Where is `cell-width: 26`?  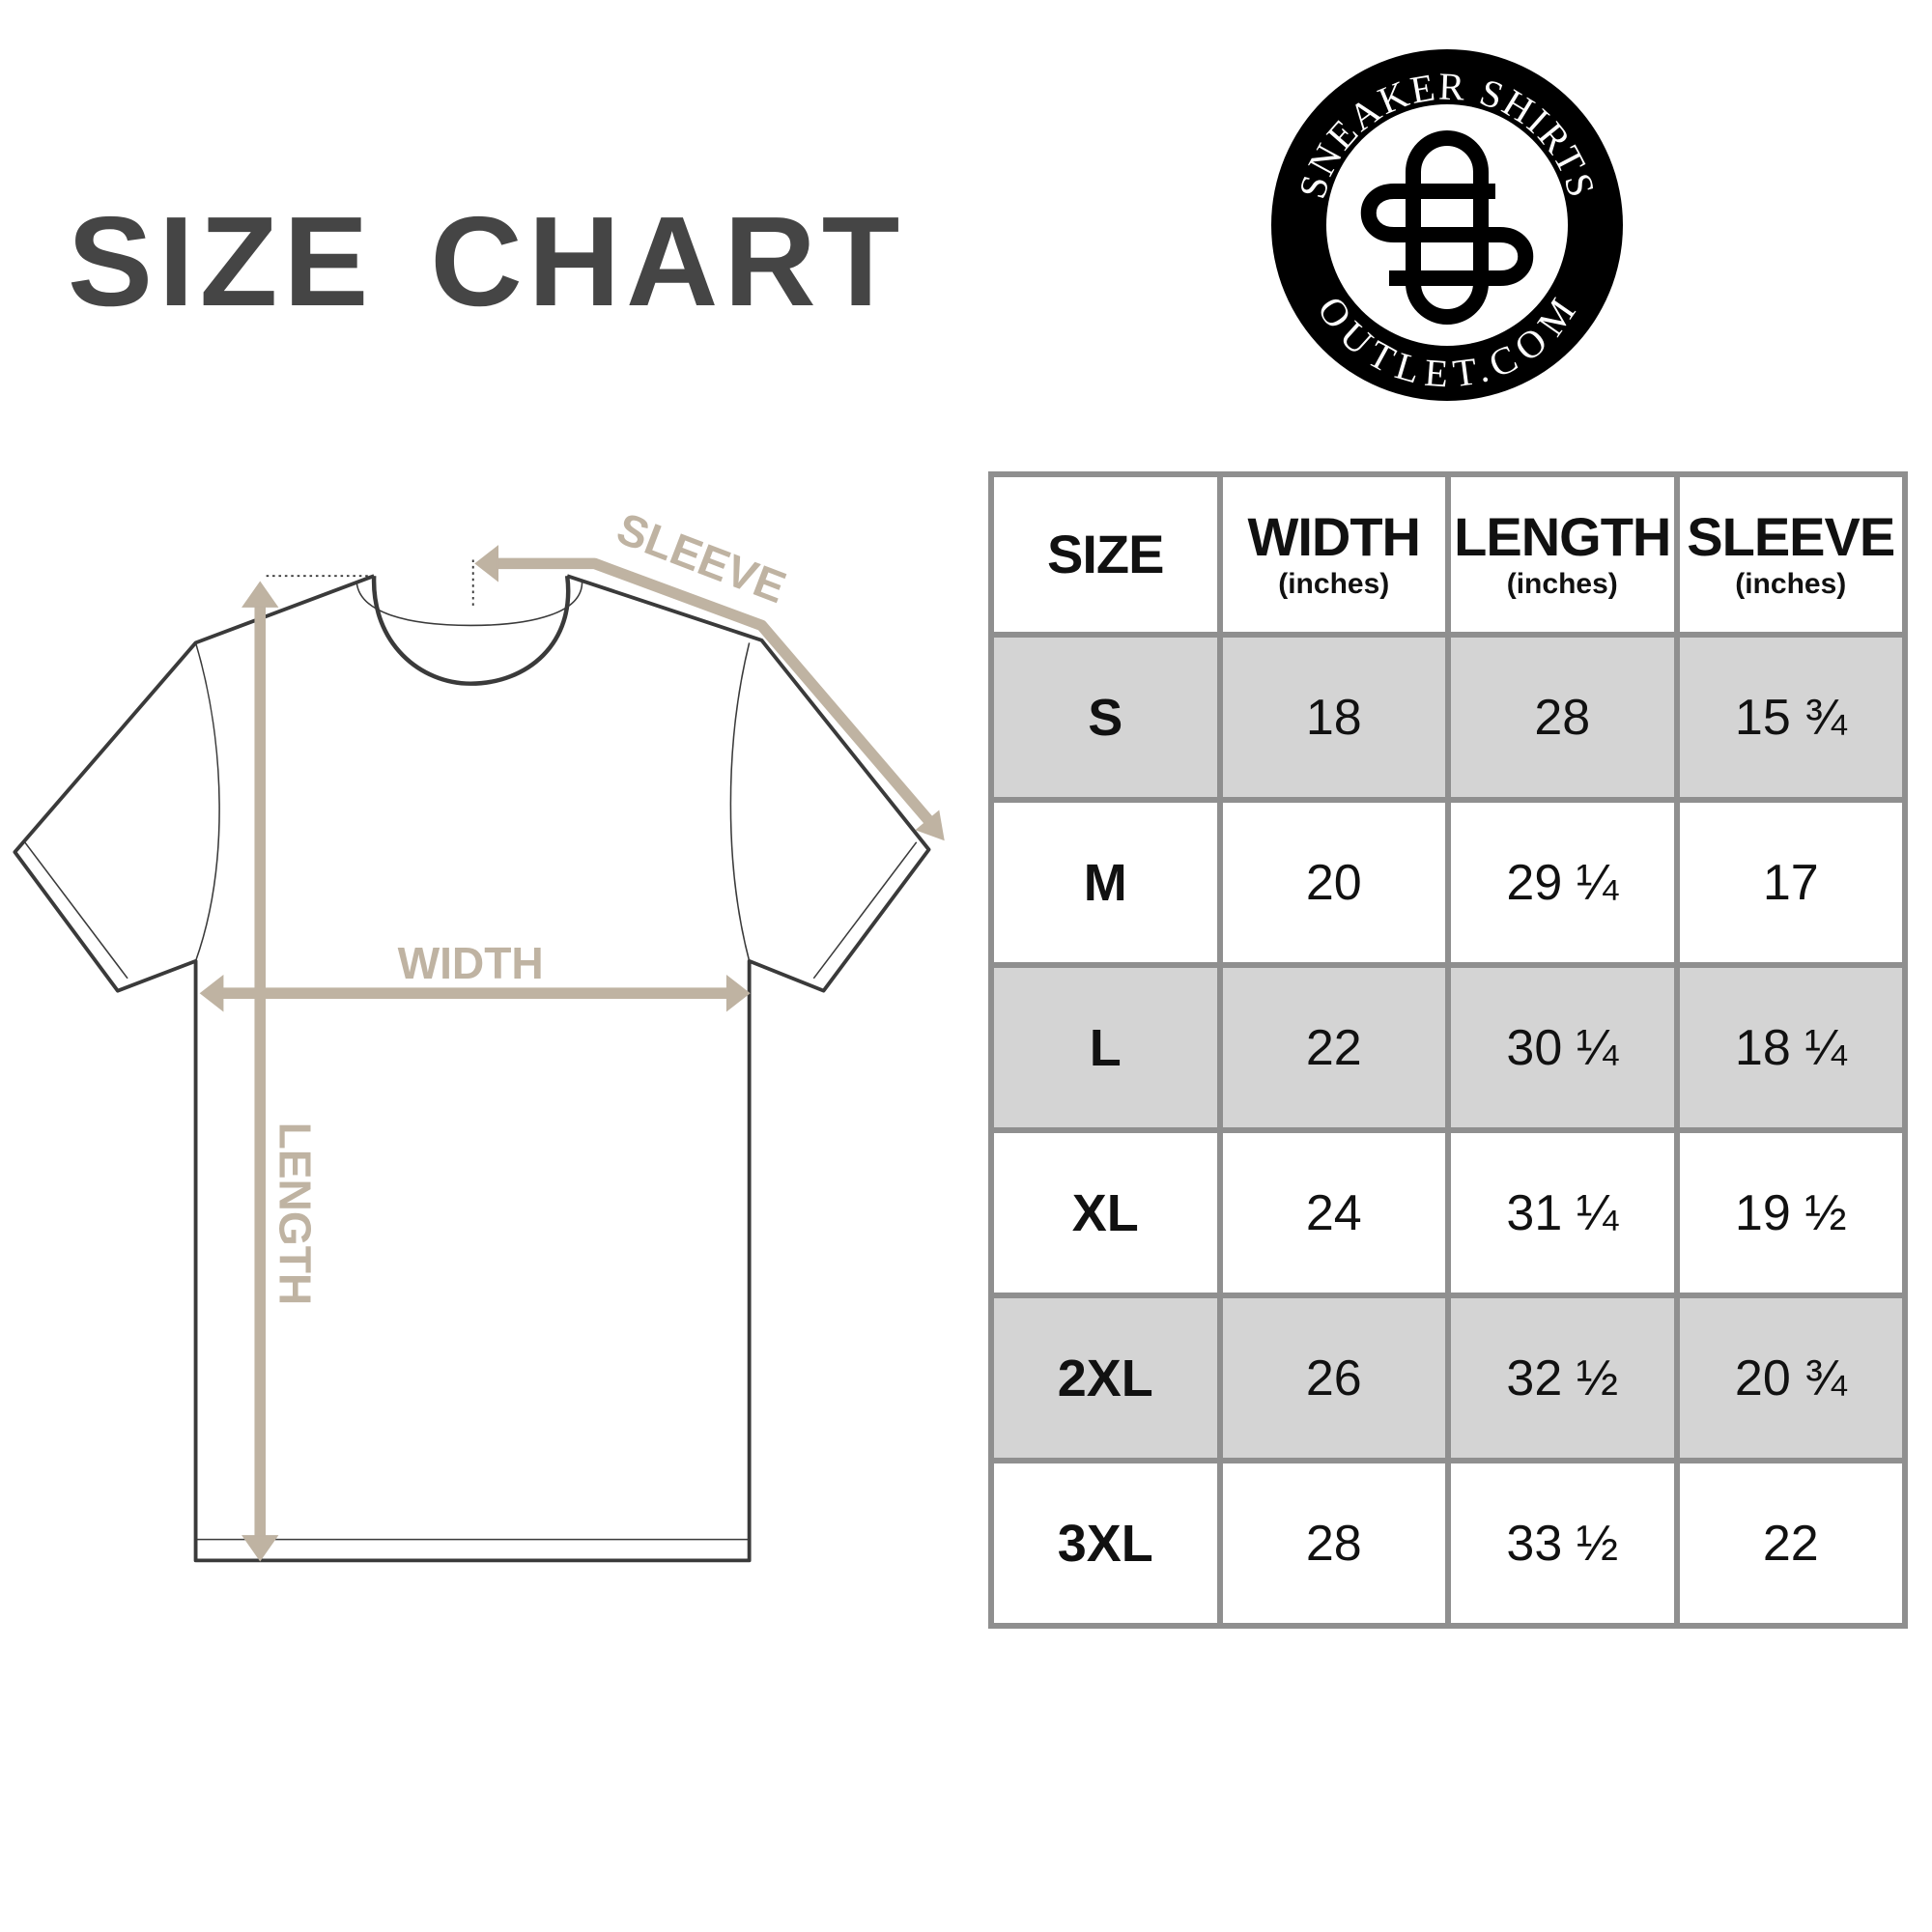 cell-width: 26 is located at coordinates (1333, 1378).